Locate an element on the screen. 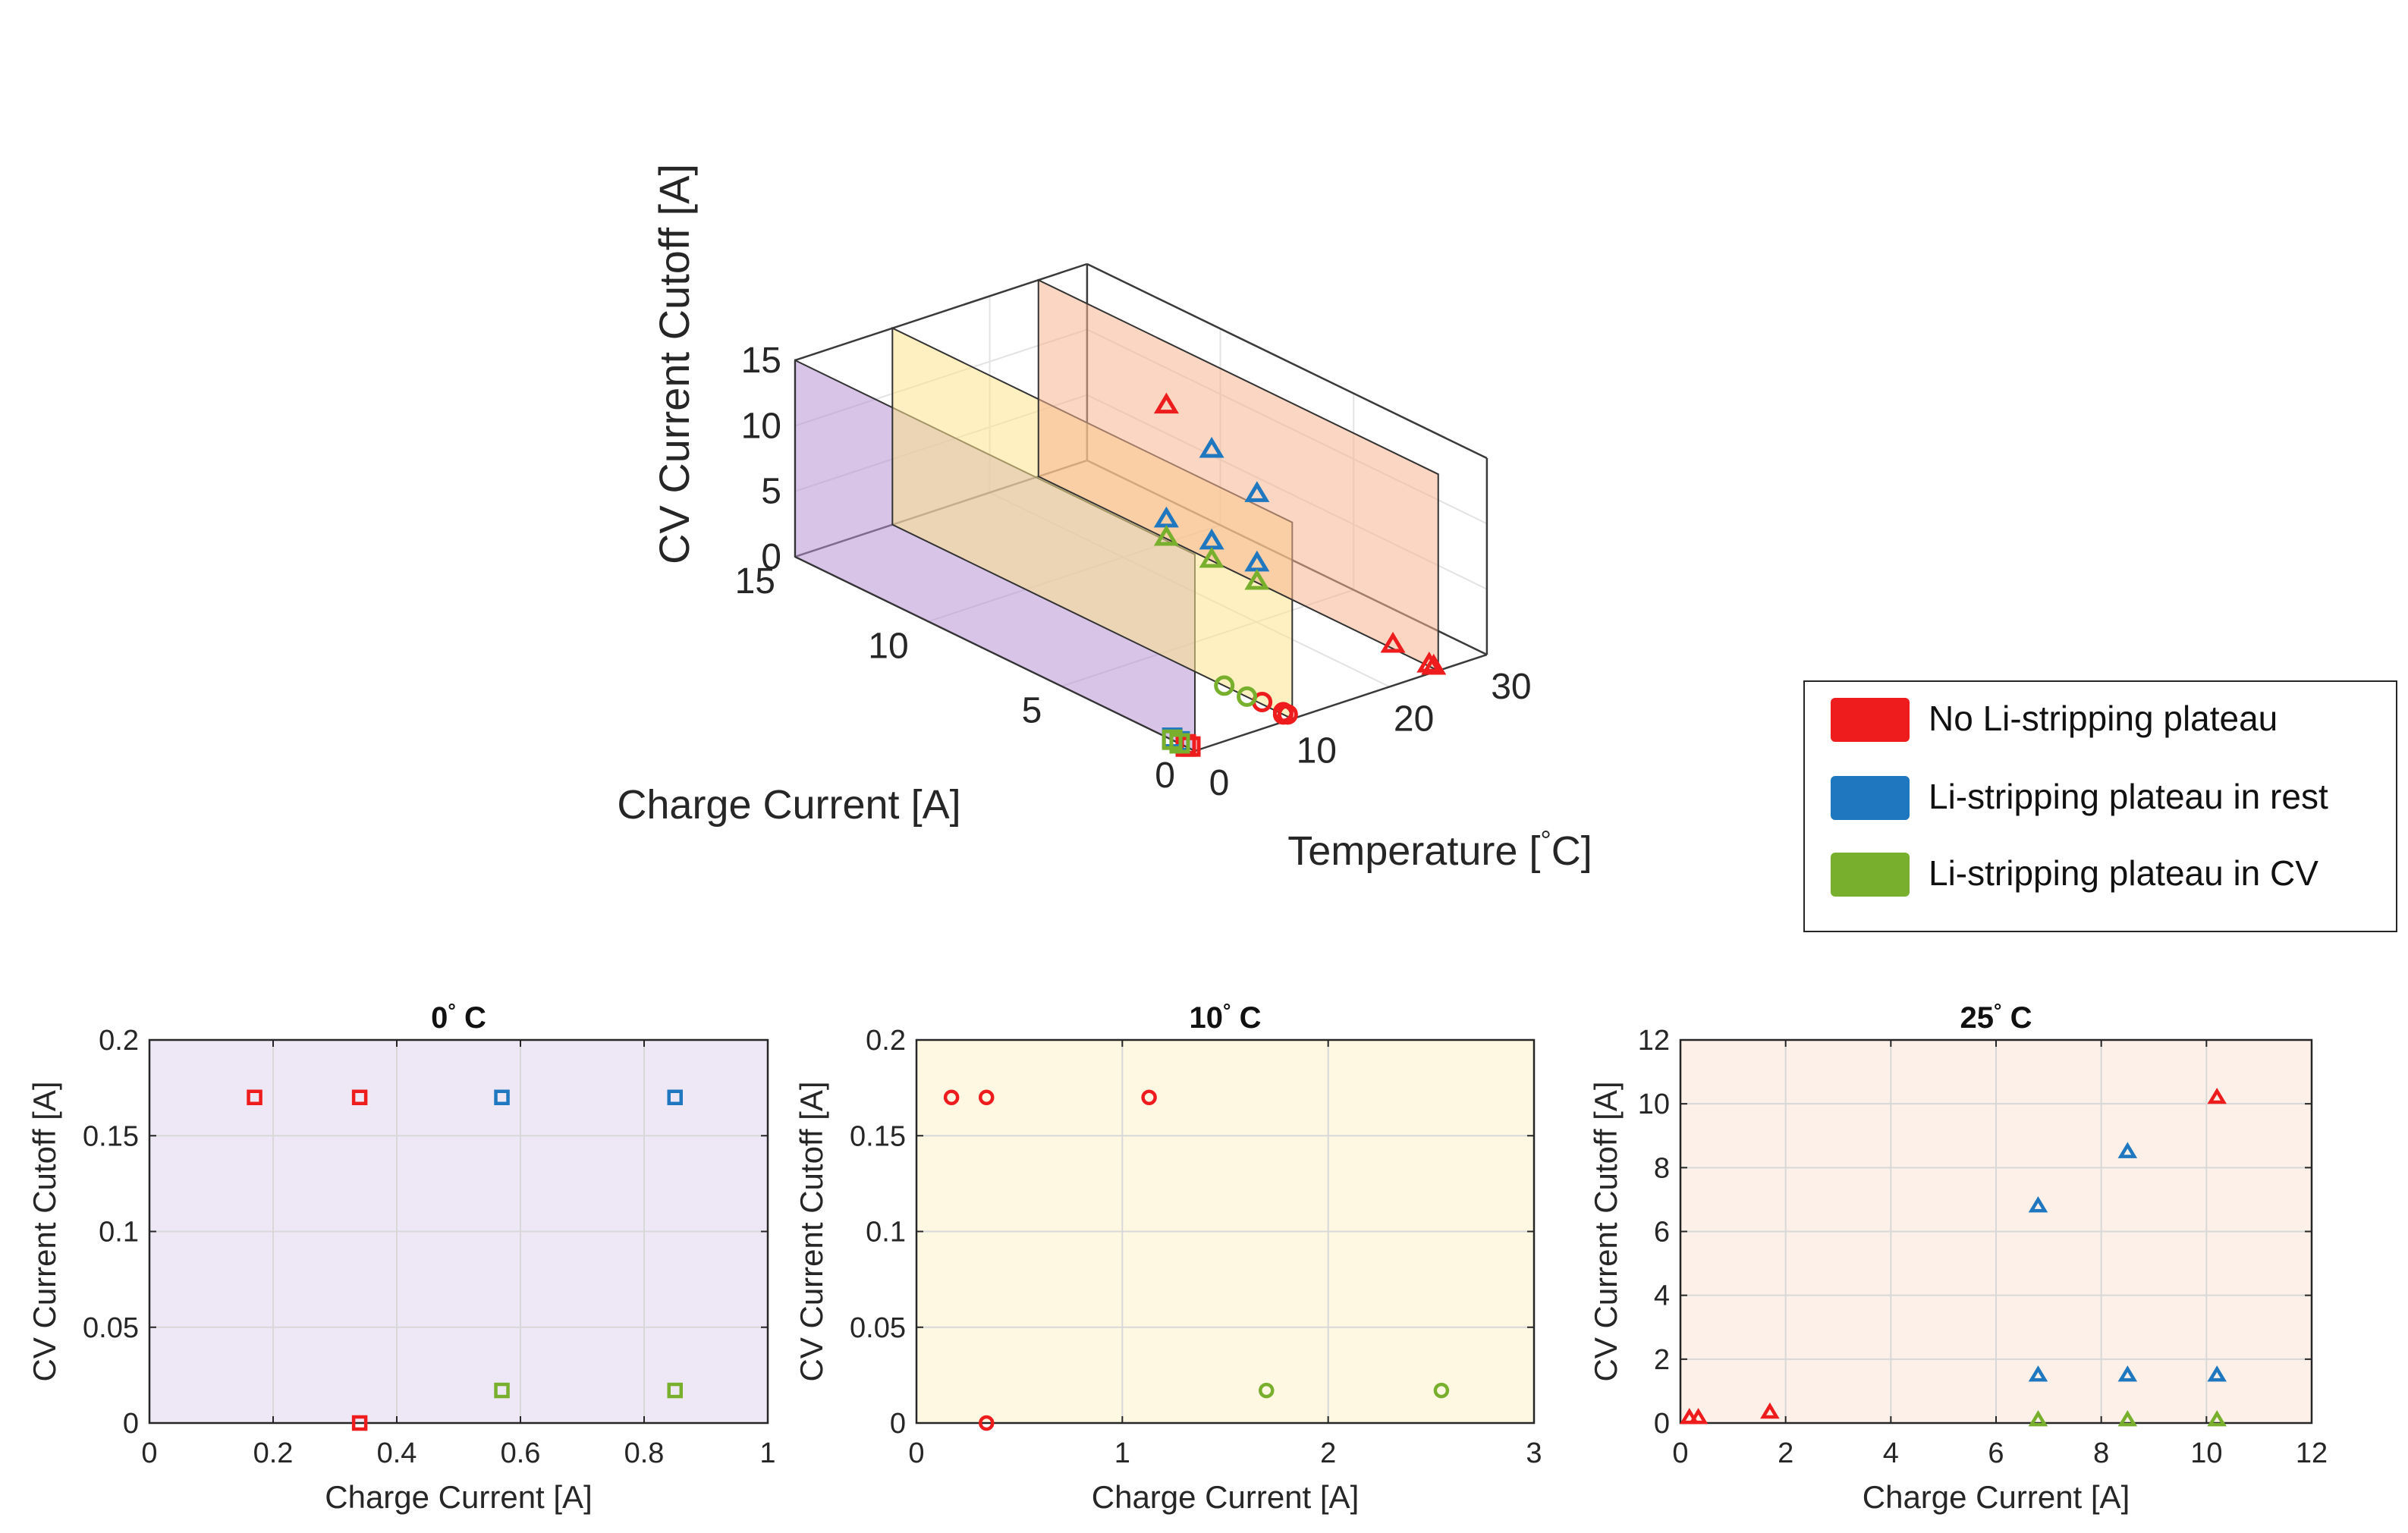 This screenshot has height=1533, width=2408. legend-swatch-red is located at coordinates (1871, 720).